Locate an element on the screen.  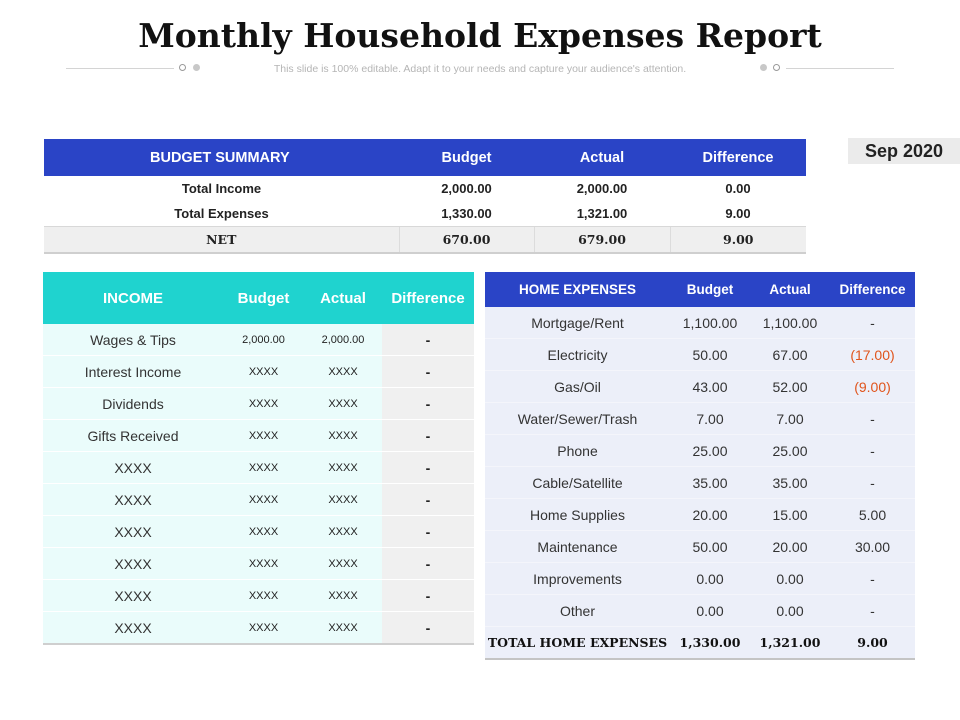
budget-value: 1,100.00 is located at coordinates (710, 323).